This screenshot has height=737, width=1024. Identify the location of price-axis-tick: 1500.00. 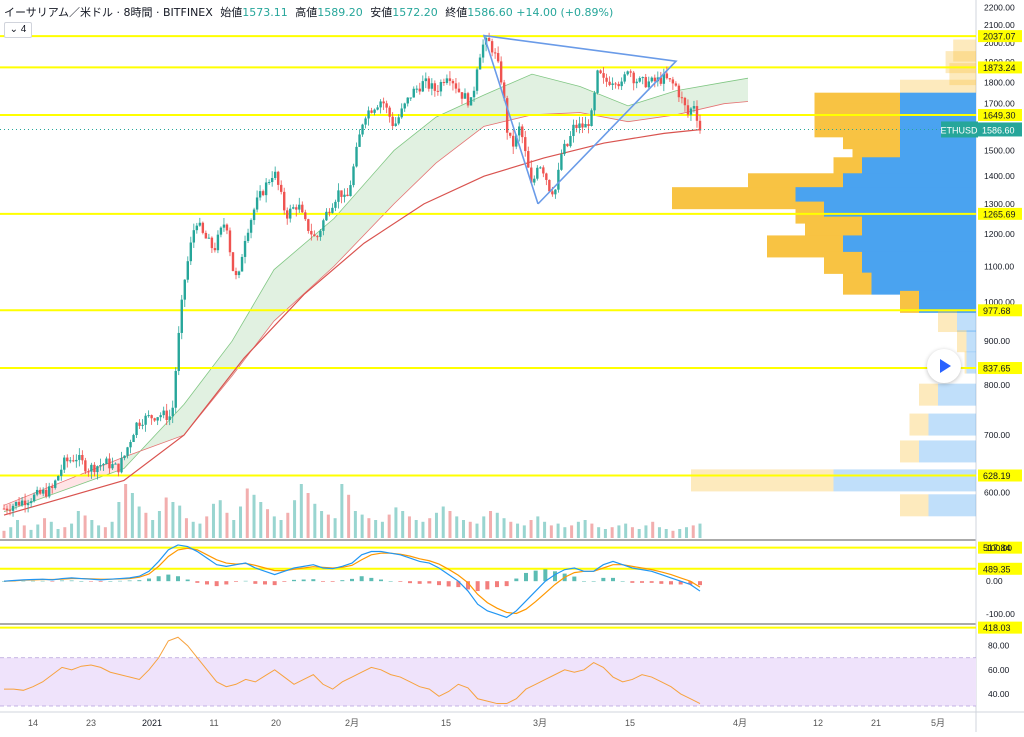
(999, 150).